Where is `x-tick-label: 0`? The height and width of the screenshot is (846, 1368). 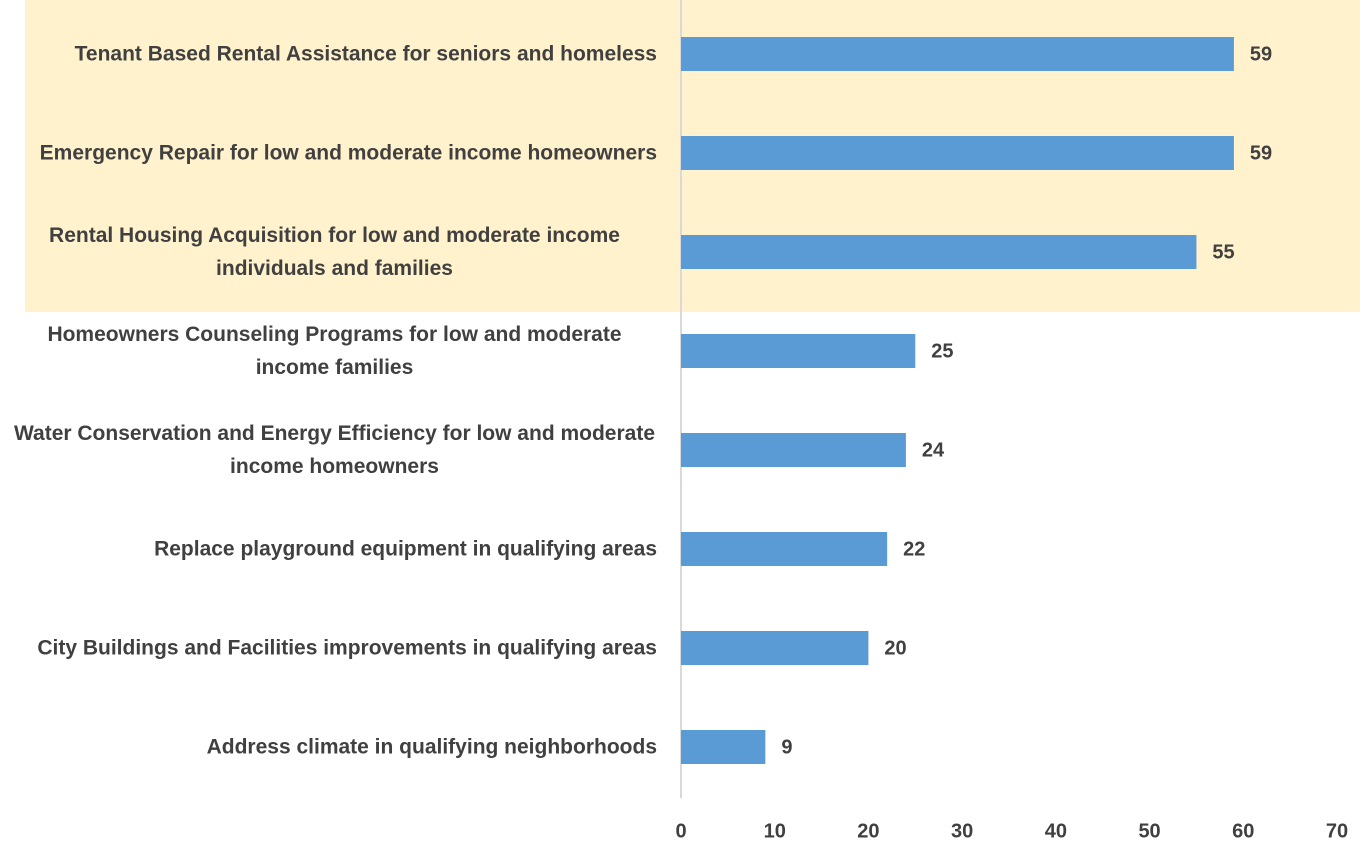
x-tick-label: 0 is located at coordinates (680, 831).